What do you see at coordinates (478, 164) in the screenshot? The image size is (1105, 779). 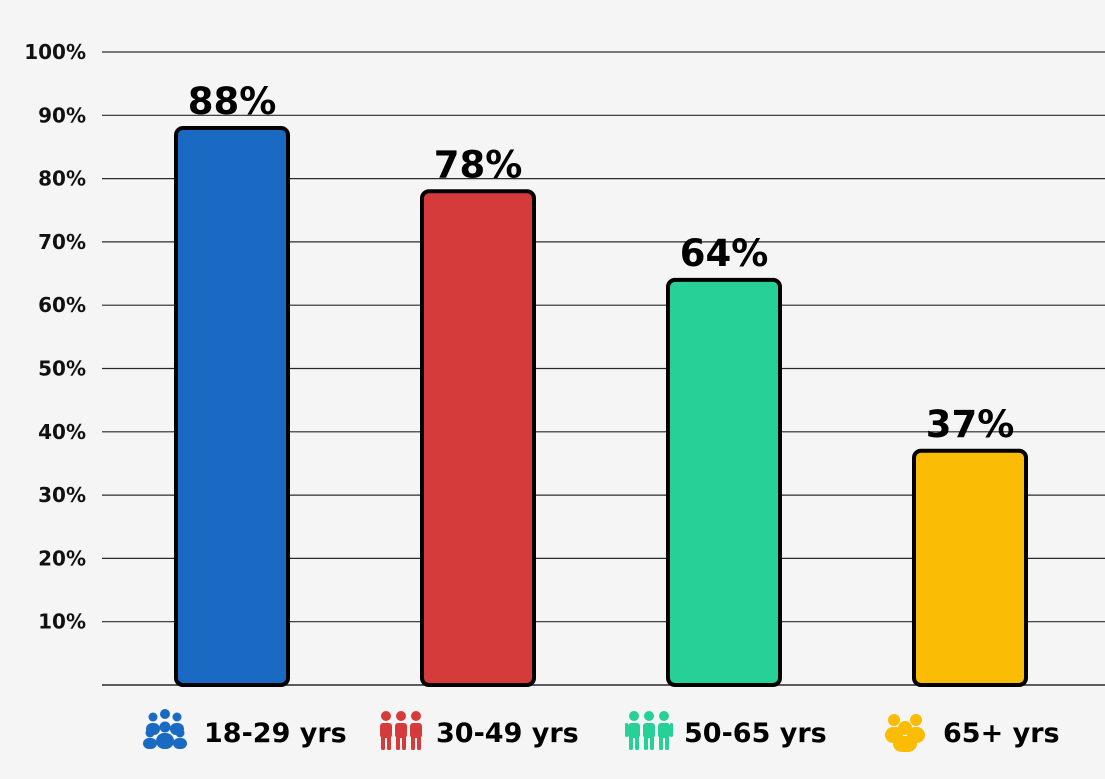 I see `data-label: 78%` at bounding box center [478, 164].